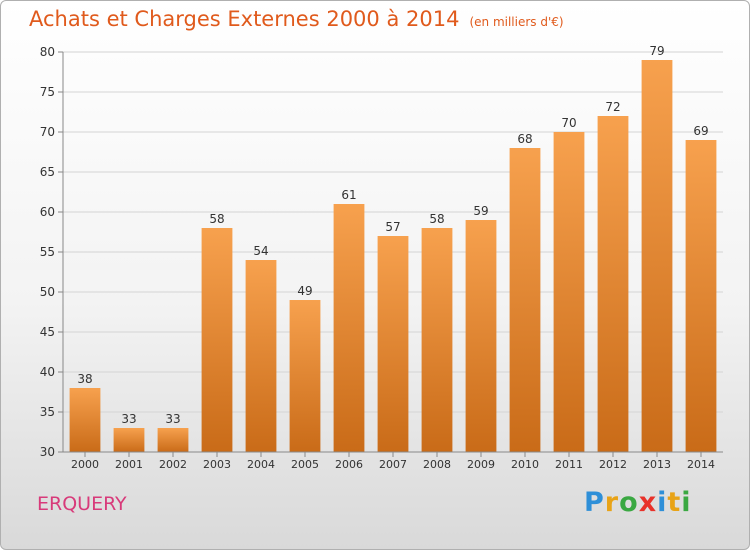  What do you see at coordinates (82, 504) in the screenshot?
I see `place-name: ERQUERY` at bounding box center [82, 504].